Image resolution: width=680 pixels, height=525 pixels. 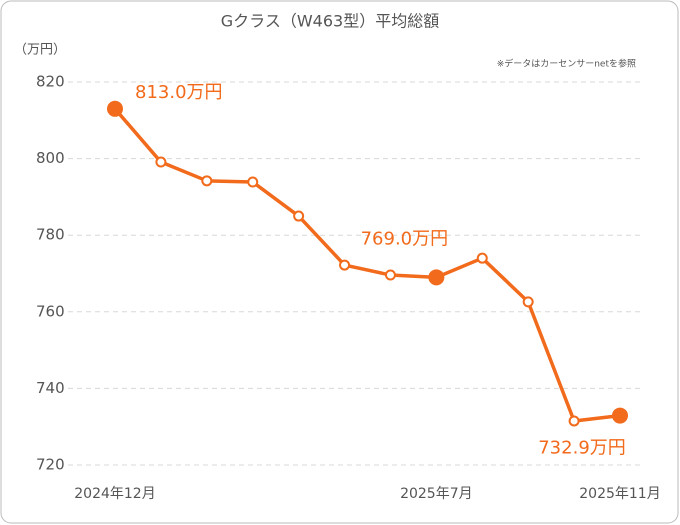 I want to click on y-tick-label: 720, so click(x=50, y=465).